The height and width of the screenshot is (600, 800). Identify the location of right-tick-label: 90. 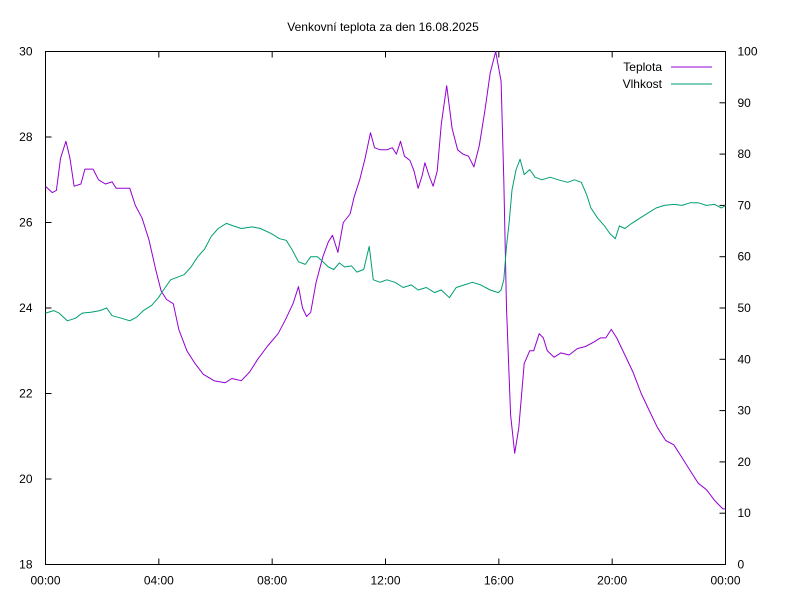
(745, 103).